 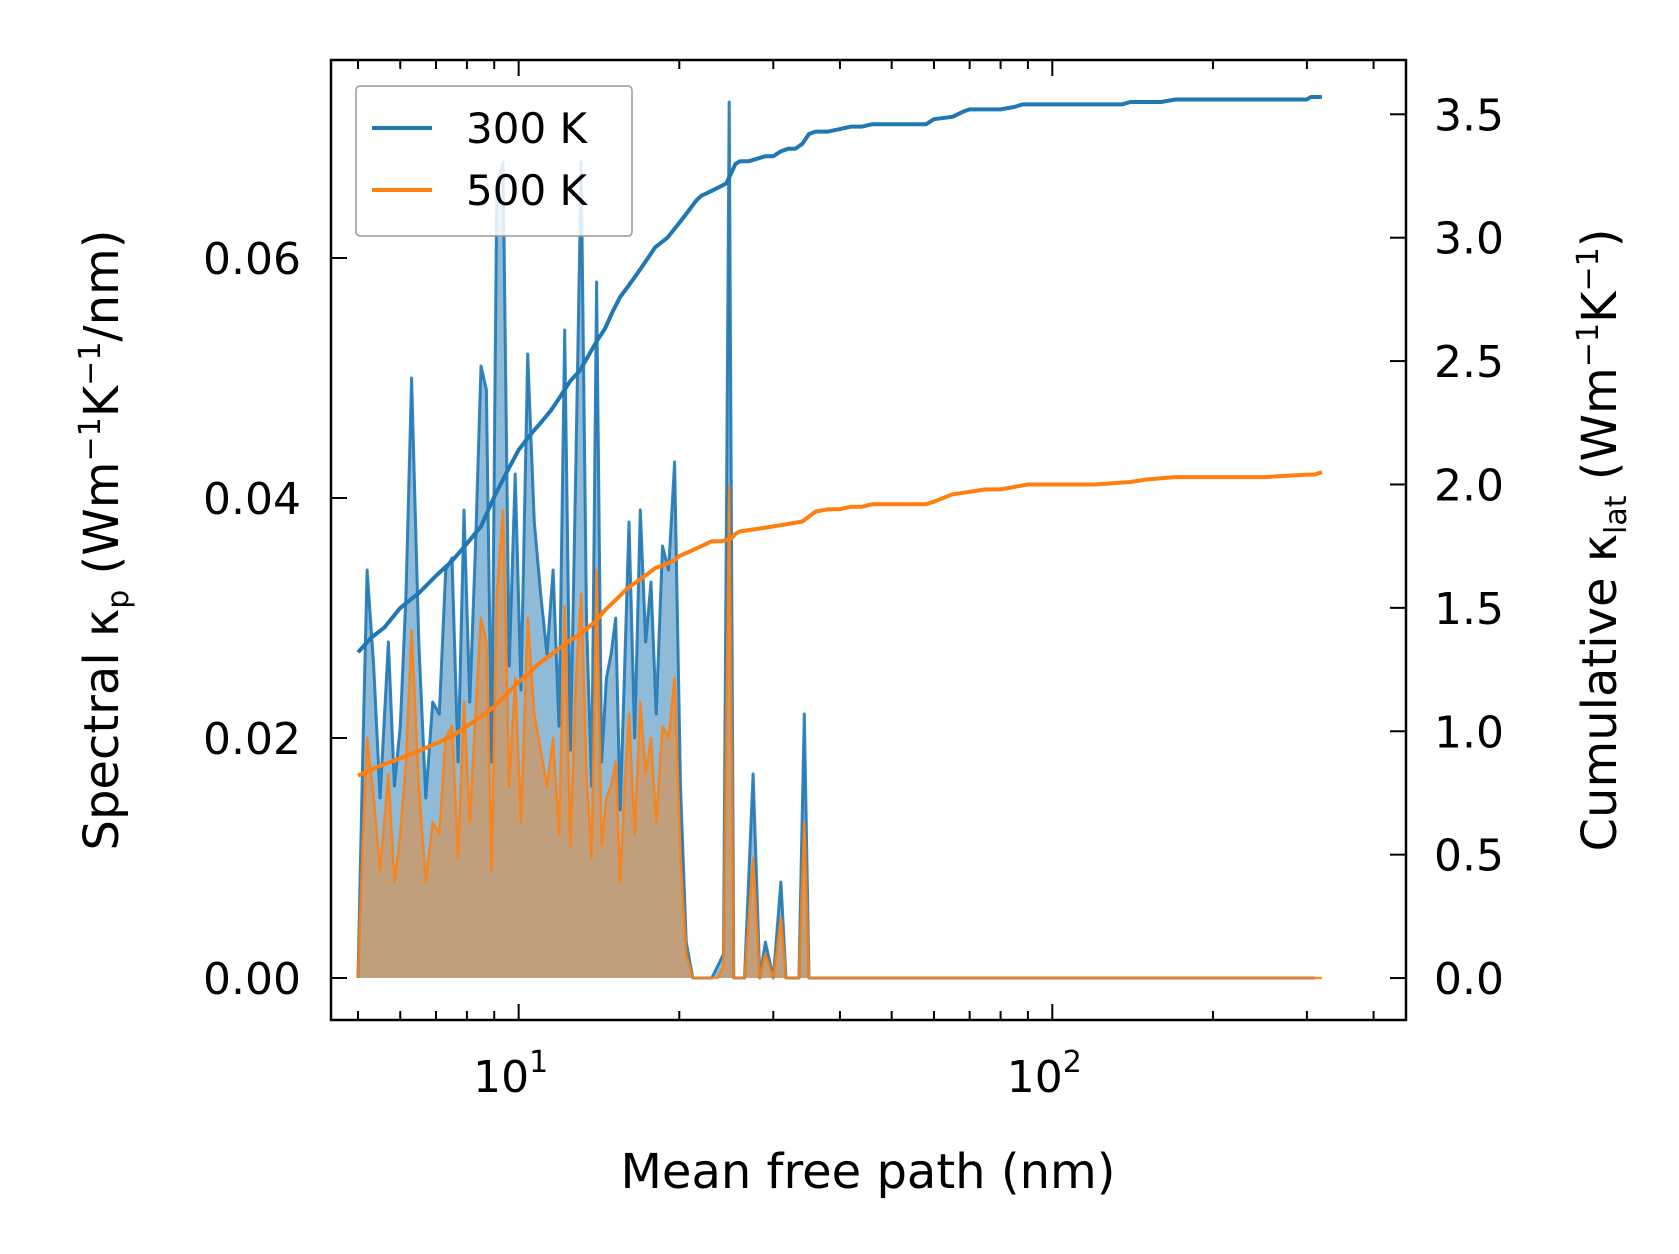 I want to click on y-right-tick-label: 2.5, so click(x=1469, y=362).